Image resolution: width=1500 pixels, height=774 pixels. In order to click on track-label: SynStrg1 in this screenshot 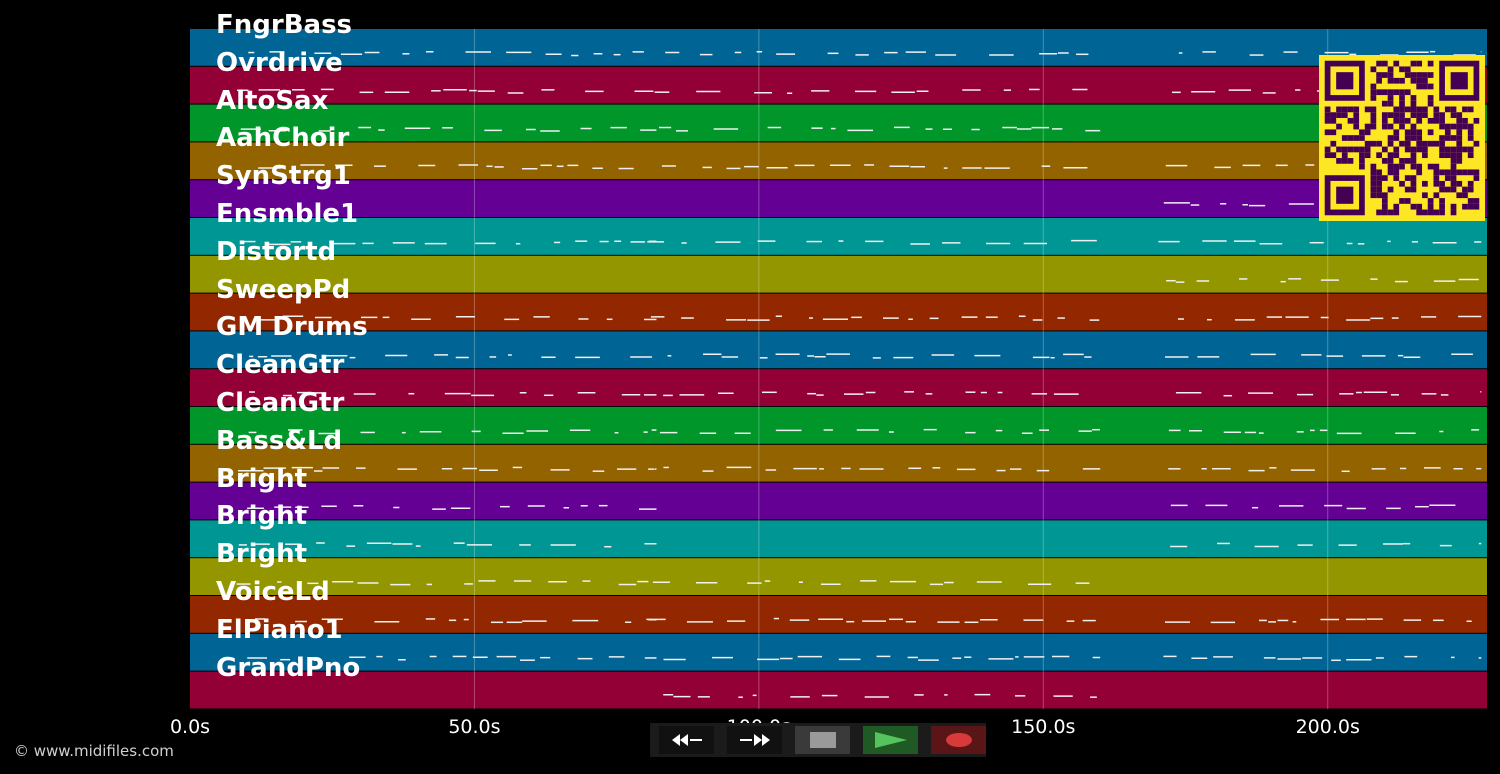, I will do `click(283, 176)`.